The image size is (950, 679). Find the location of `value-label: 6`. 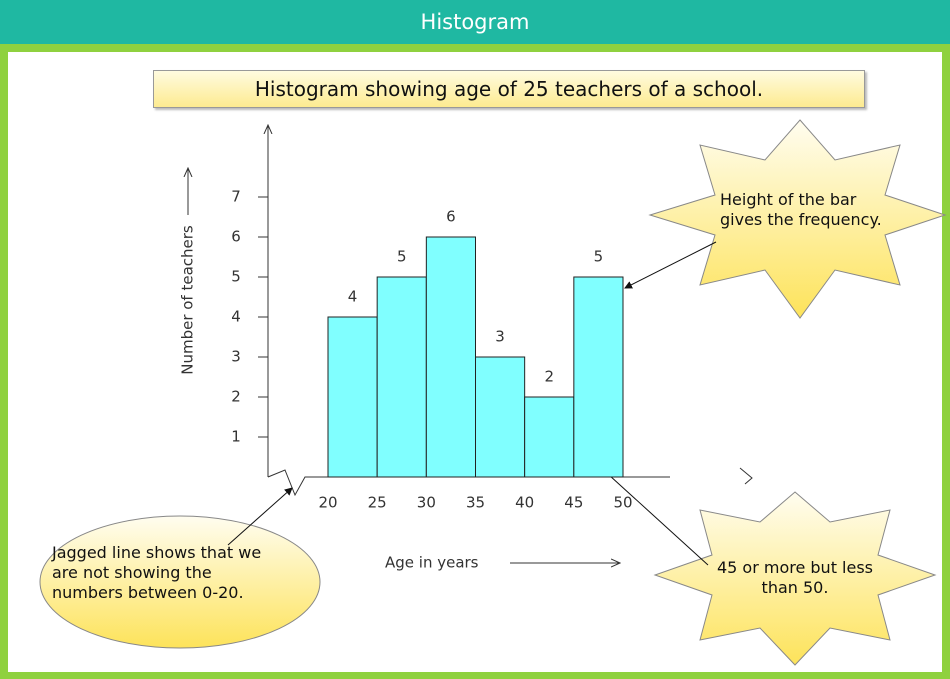

value-label: 6 is located at coordinates (451, 217).